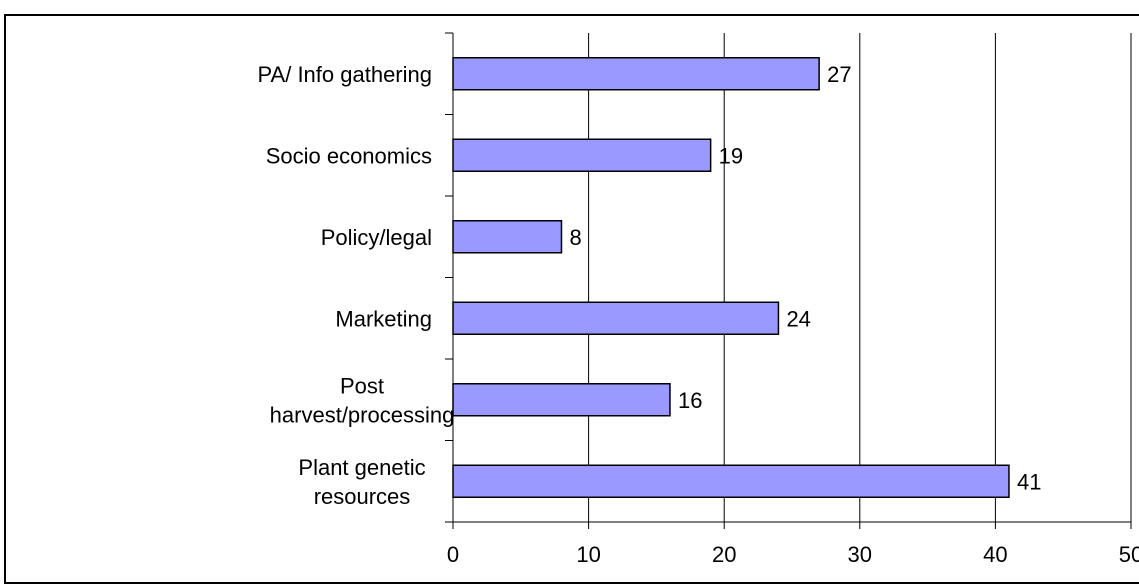  I want to click on category-label: Plant genetic resources, so click(361, 482).